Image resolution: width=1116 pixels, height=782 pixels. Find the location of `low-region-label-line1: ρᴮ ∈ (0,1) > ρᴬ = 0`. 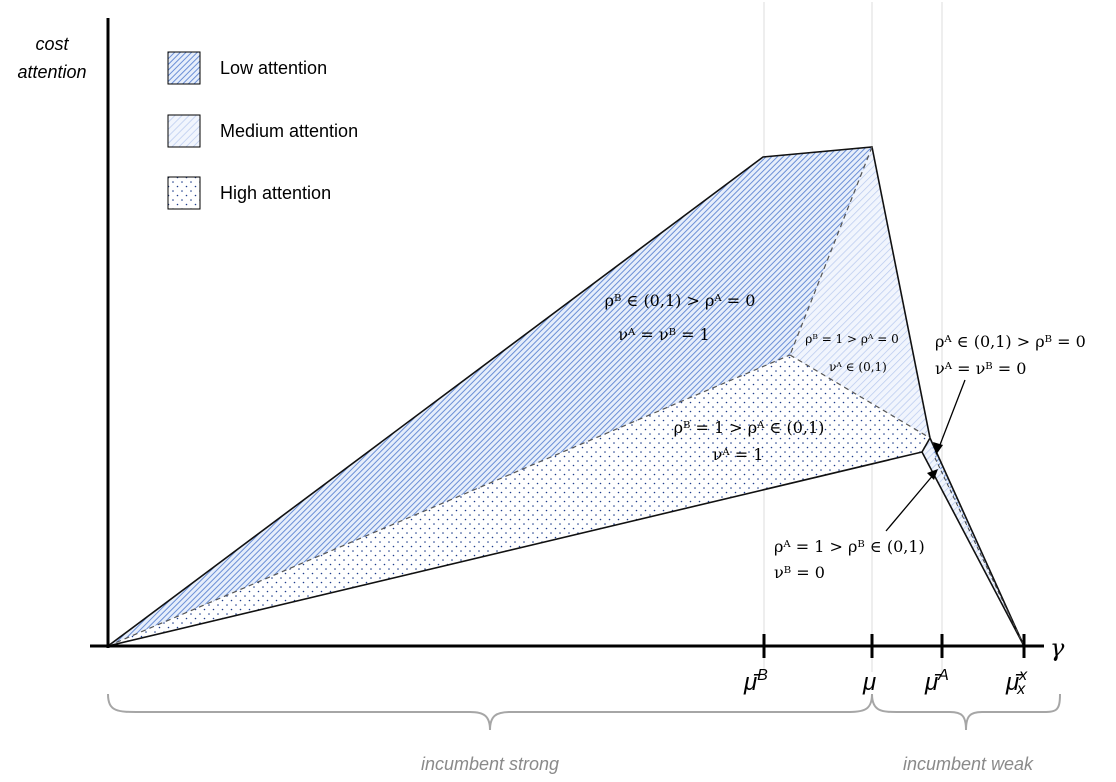

low-region-label-line1: ρᴮ ∈ (0,1) > ρᴬ = 0 is located at coordinates (680, 300).